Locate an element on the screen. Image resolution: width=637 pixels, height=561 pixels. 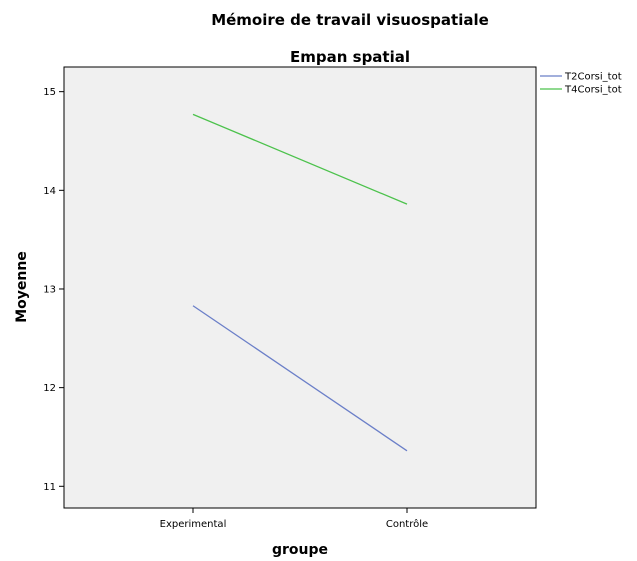
x-tick-label: Contrôle is located at coordinates (407, 524).